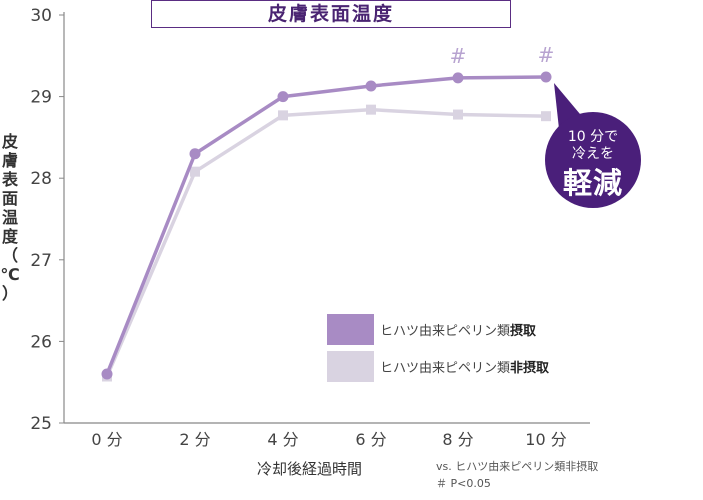  Describe the element at coordinates (9, 141) in the screenshot. I see `y-axis-label-char: 皮` at that location.